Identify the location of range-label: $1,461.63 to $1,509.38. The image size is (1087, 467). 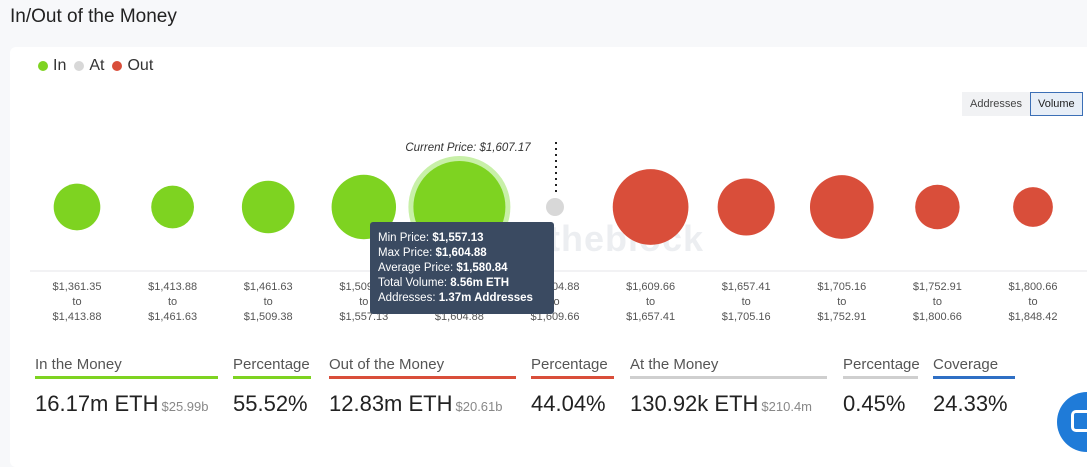
(268, 302).